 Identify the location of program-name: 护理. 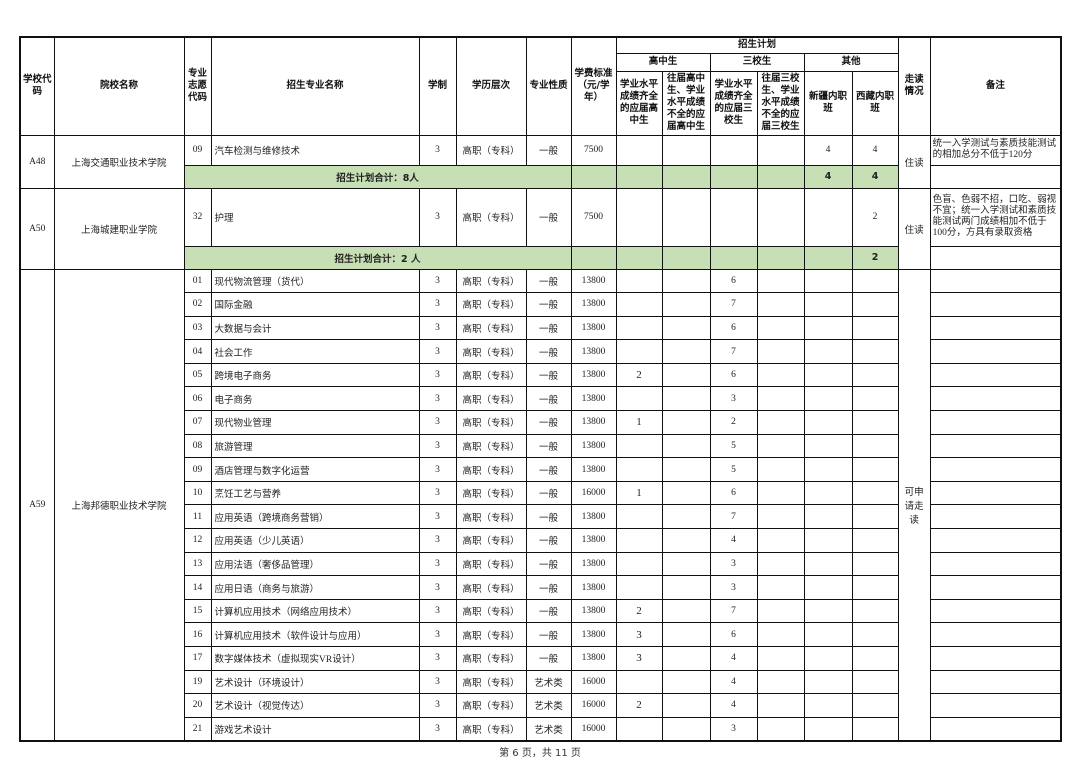
(315, 217).